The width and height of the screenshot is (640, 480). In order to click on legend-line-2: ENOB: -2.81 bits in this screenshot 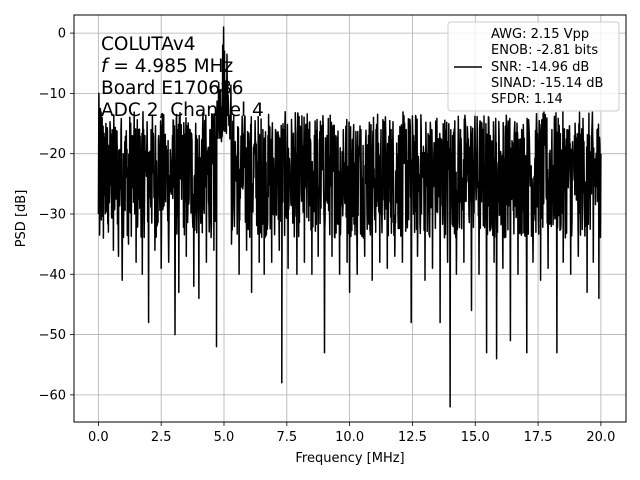, I will do `click(544, 50)`.